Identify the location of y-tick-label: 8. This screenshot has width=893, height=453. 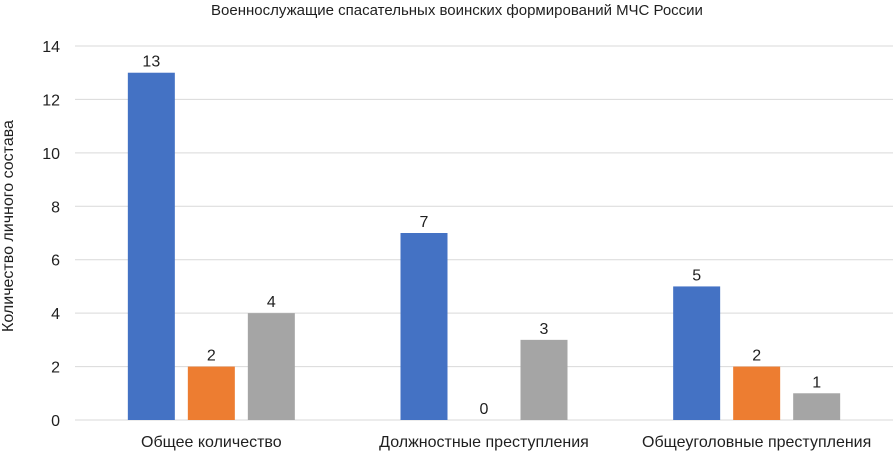
(55, 207).